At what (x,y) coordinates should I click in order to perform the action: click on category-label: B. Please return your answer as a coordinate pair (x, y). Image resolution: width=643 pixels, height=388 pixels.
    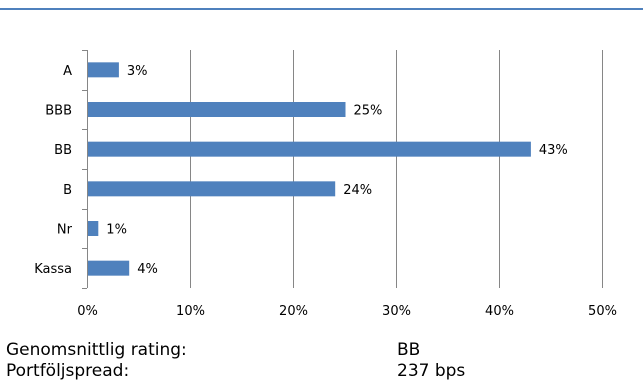
    Looking at the image, I should click on (67, 190).